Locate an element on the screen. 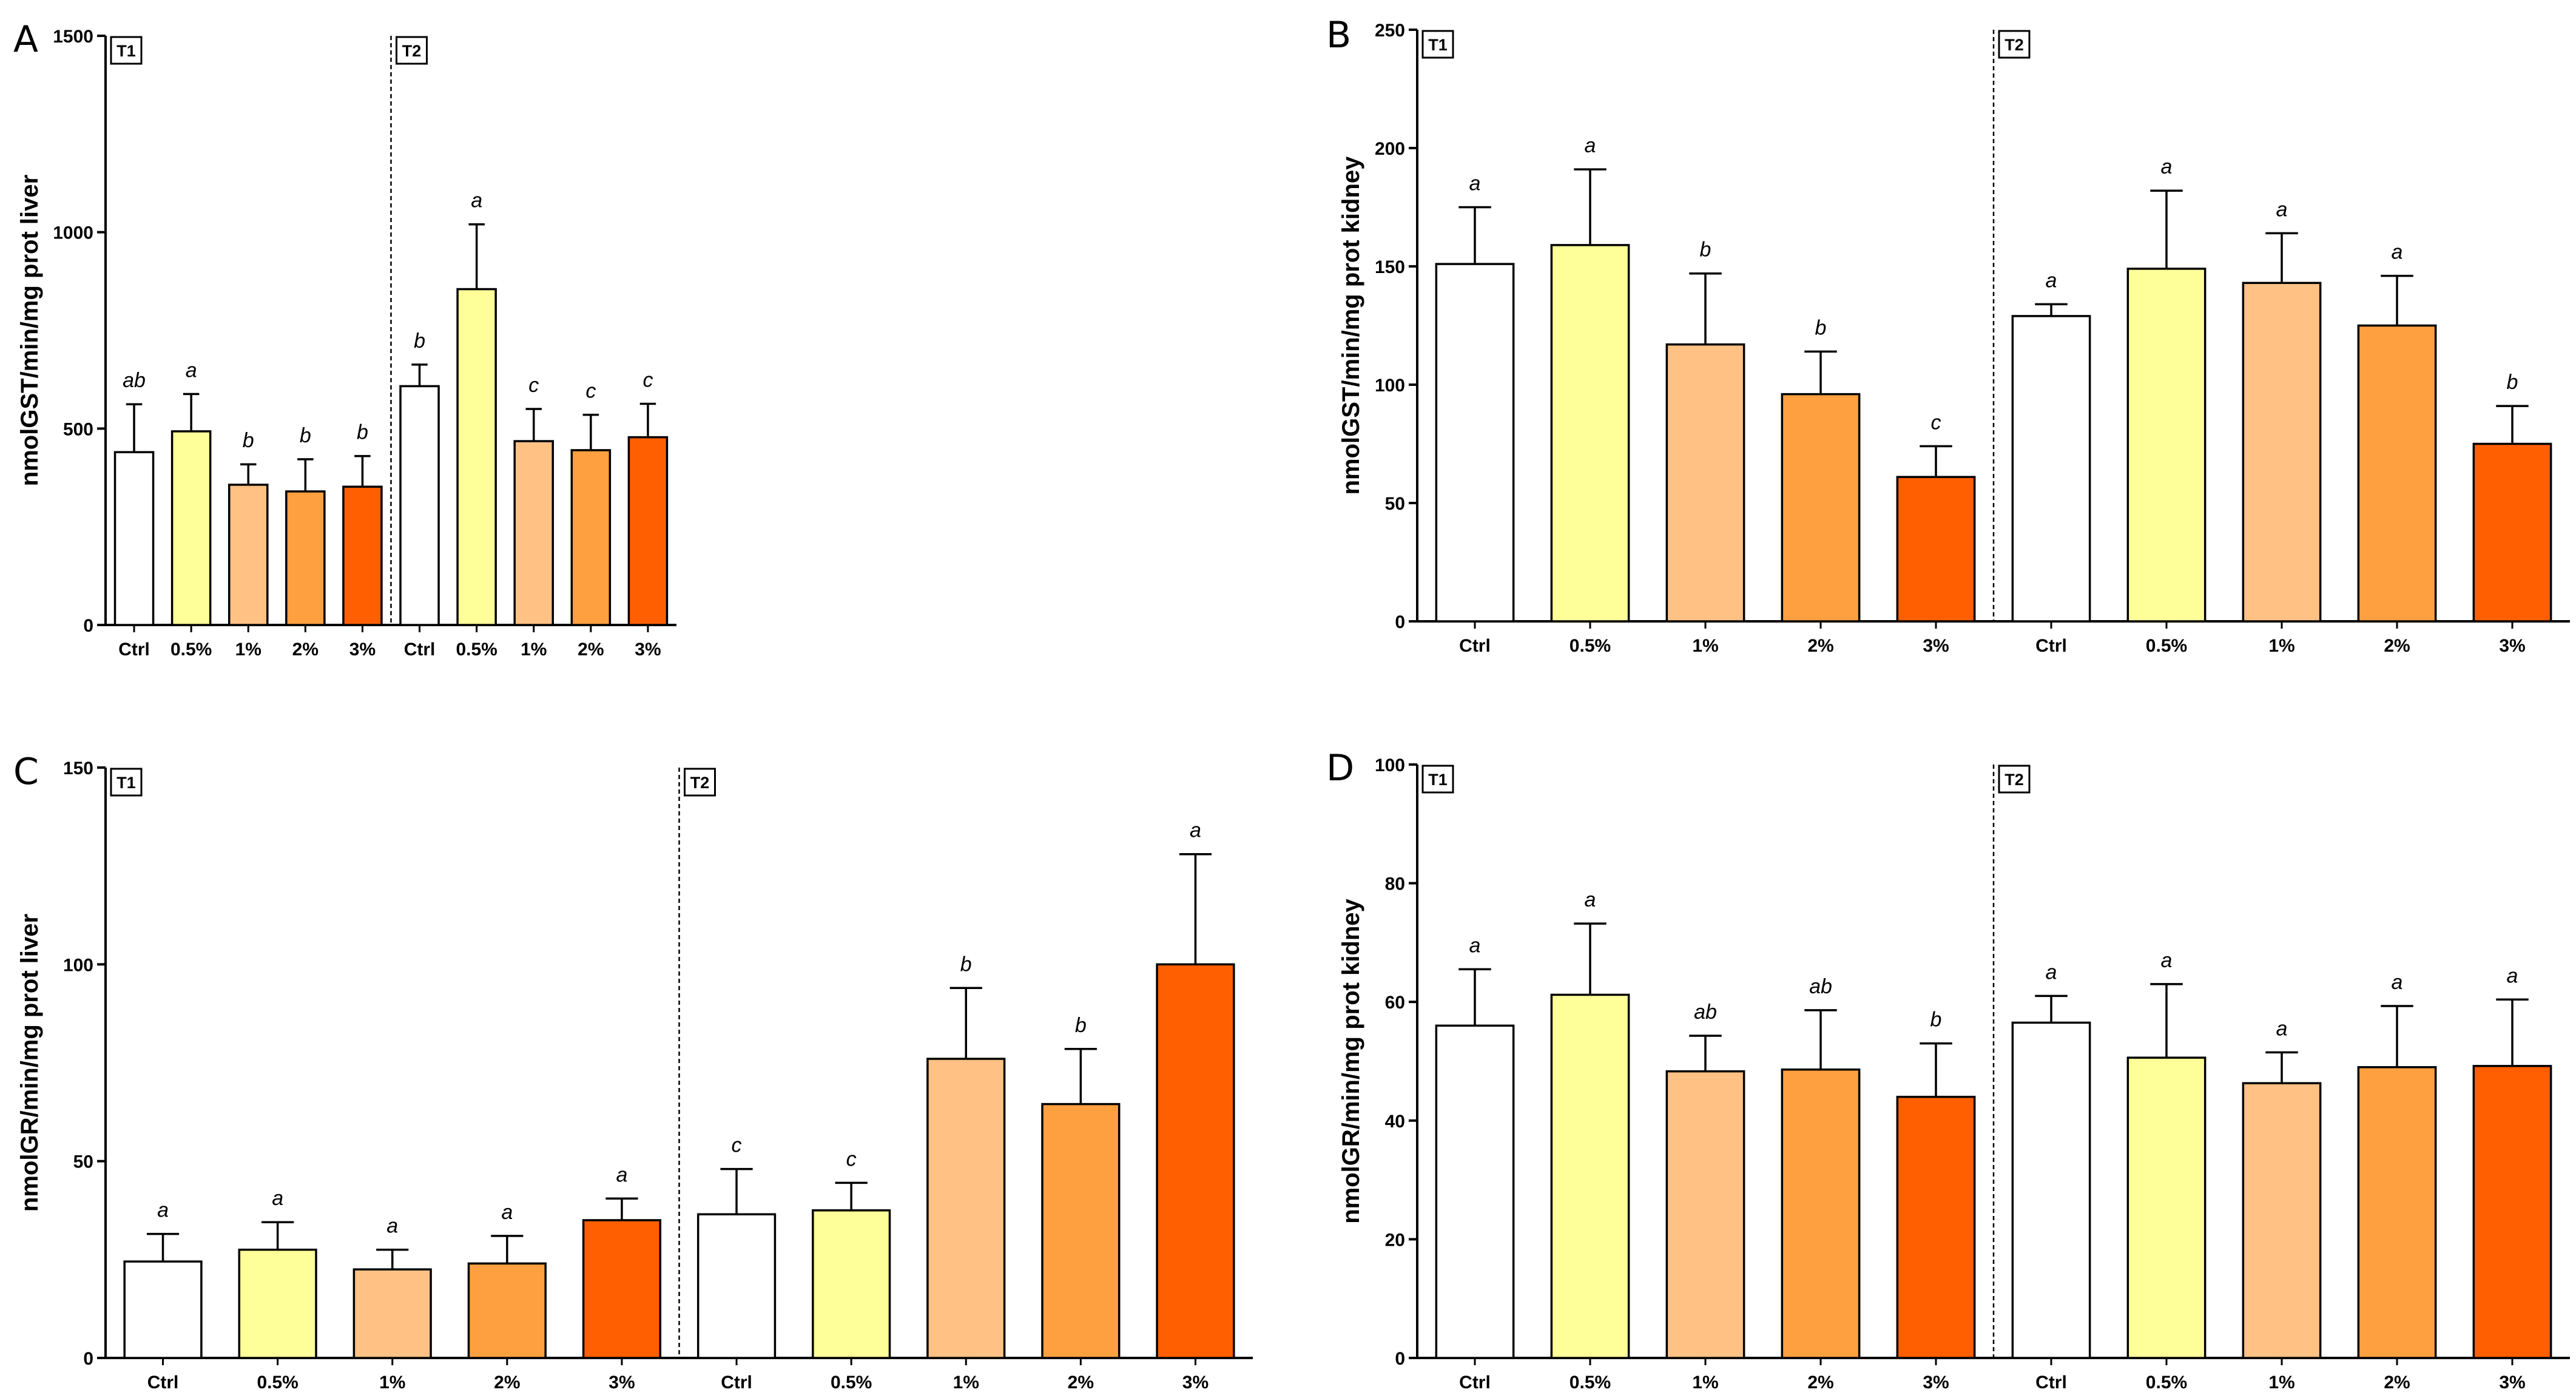  y-tick-label: 60 is located at coordinates (1395, 1003).